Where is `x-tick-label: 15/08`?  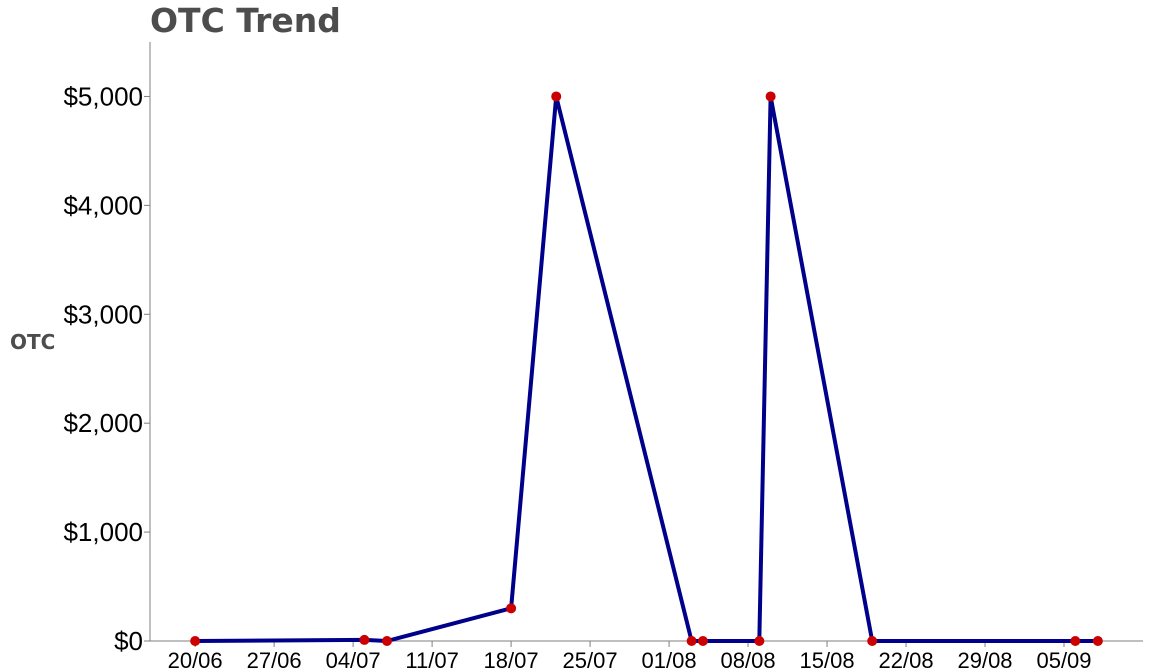
x-tick-label: 15/08 is located at coordinates (827, 660).